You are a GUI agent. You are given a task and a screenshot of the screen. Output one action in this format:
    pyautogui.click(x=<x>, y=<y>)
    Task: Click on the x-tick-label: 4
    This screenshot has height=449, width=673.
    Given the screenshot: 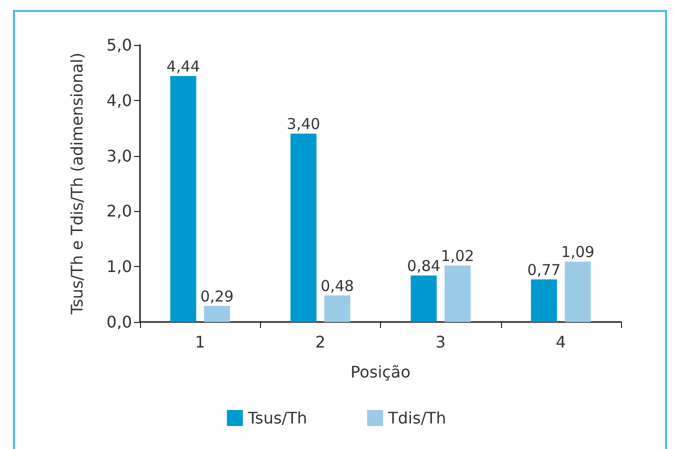 What is the action you would take?
    pyautogui.click(x=561, y=342)
    